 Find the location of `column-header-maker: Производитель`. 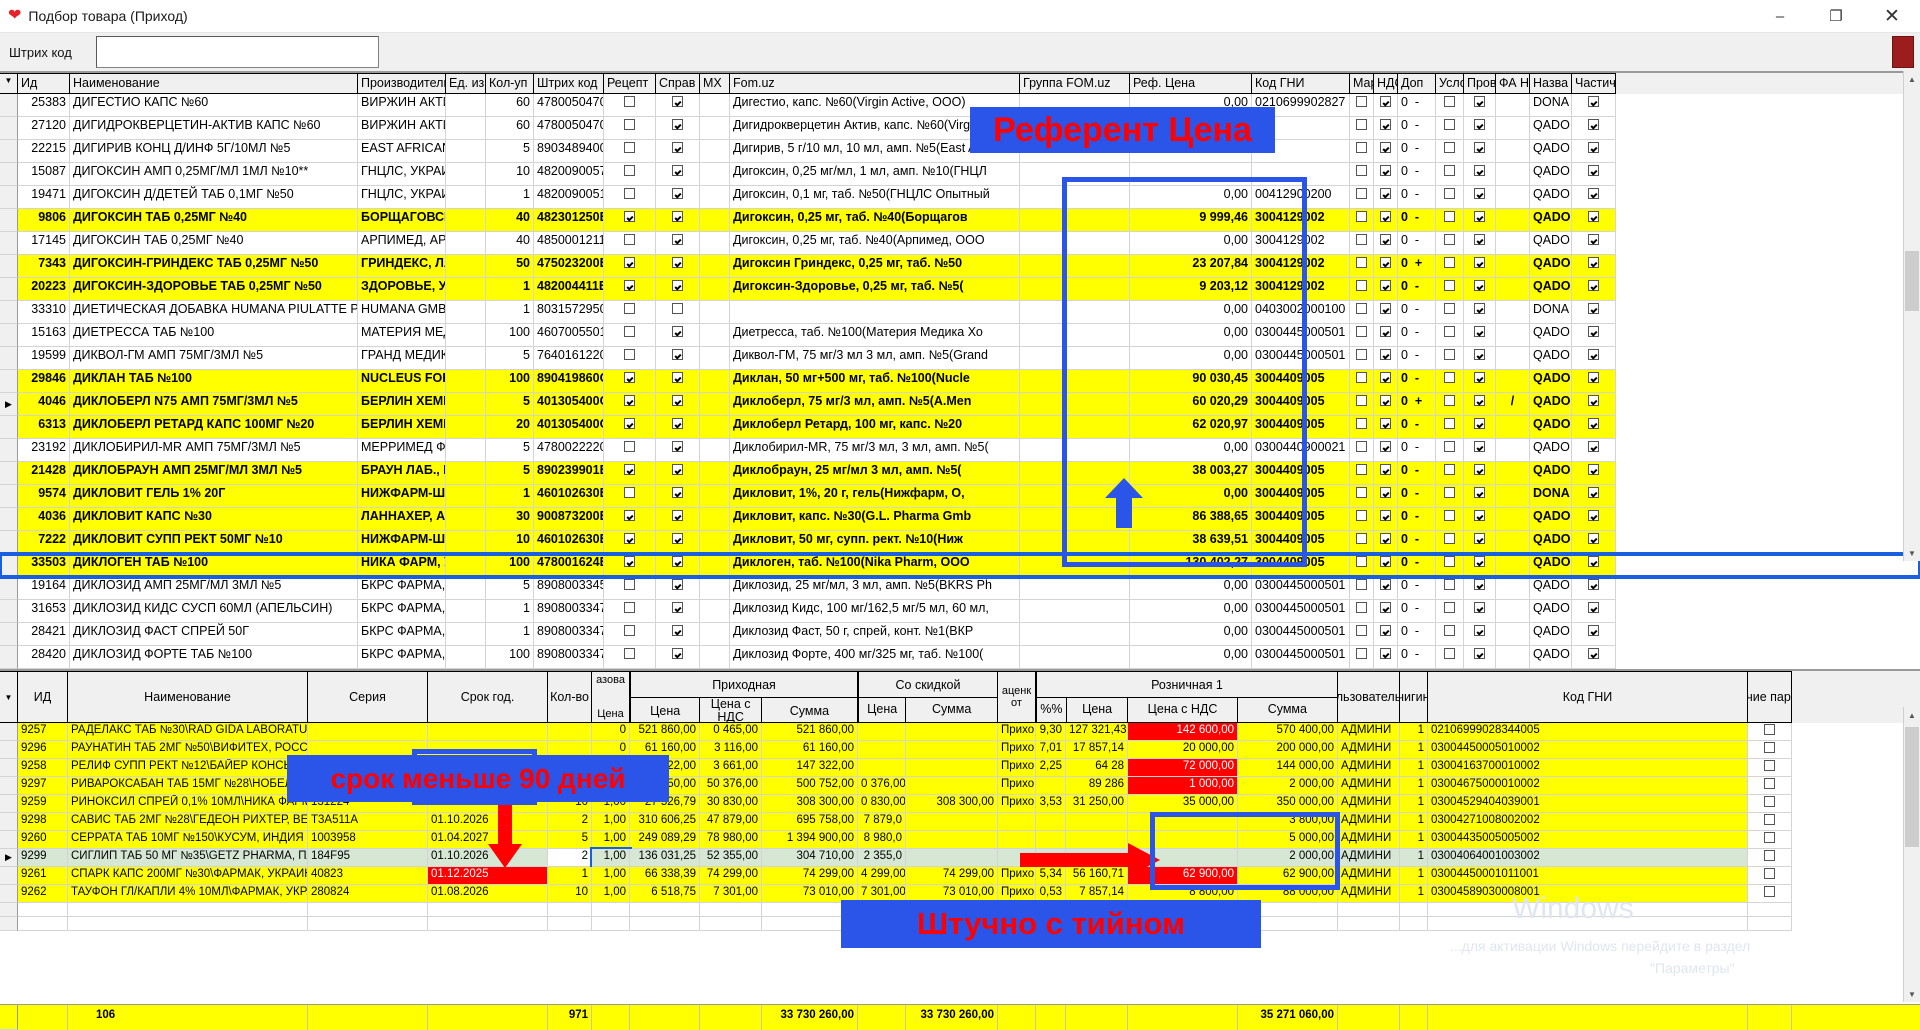

column-header-maker: Производитель is located at coordinates (402, 83).